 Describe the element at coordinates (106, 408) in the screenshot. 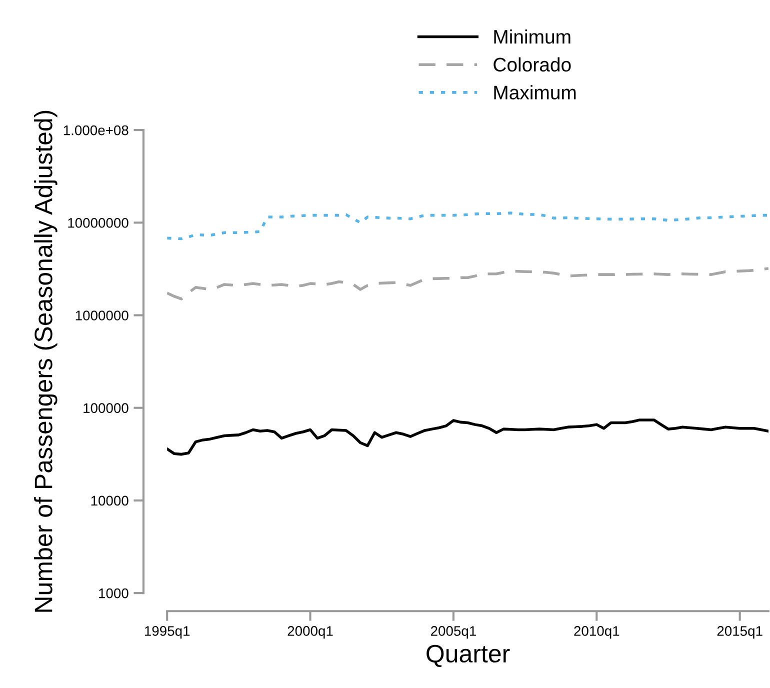

I see `y-tick-label: 100000` at that location.